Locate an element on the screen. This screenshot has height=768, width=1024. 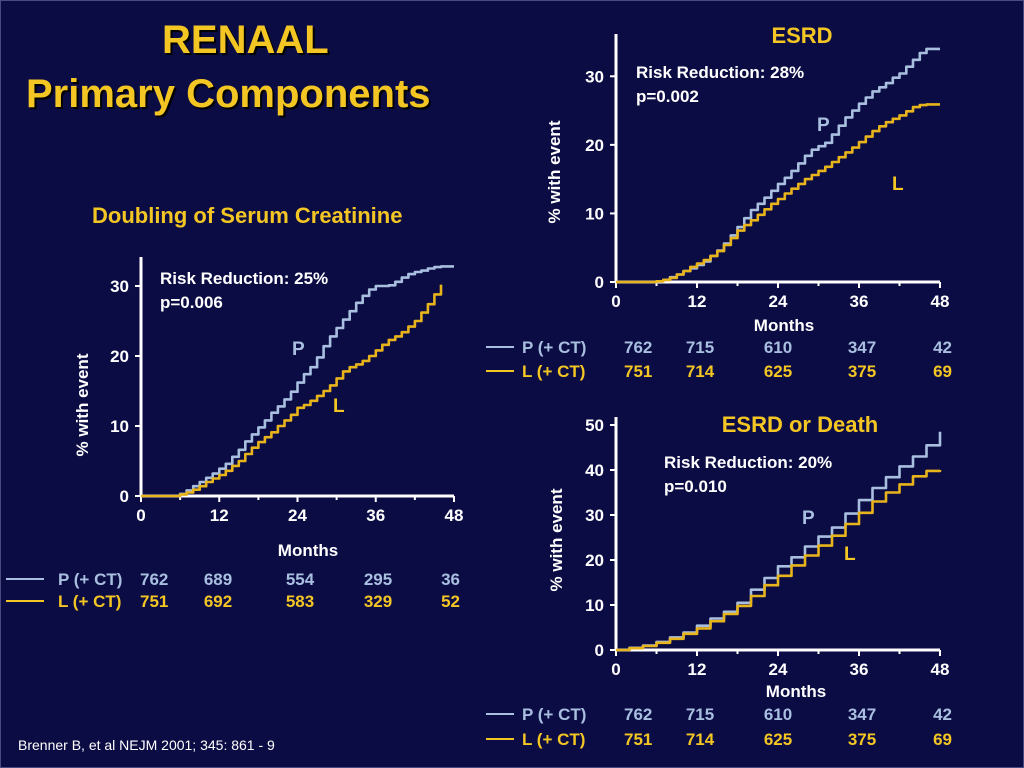
p-value-label: p=0.006 is located at coordinates (191, 302).